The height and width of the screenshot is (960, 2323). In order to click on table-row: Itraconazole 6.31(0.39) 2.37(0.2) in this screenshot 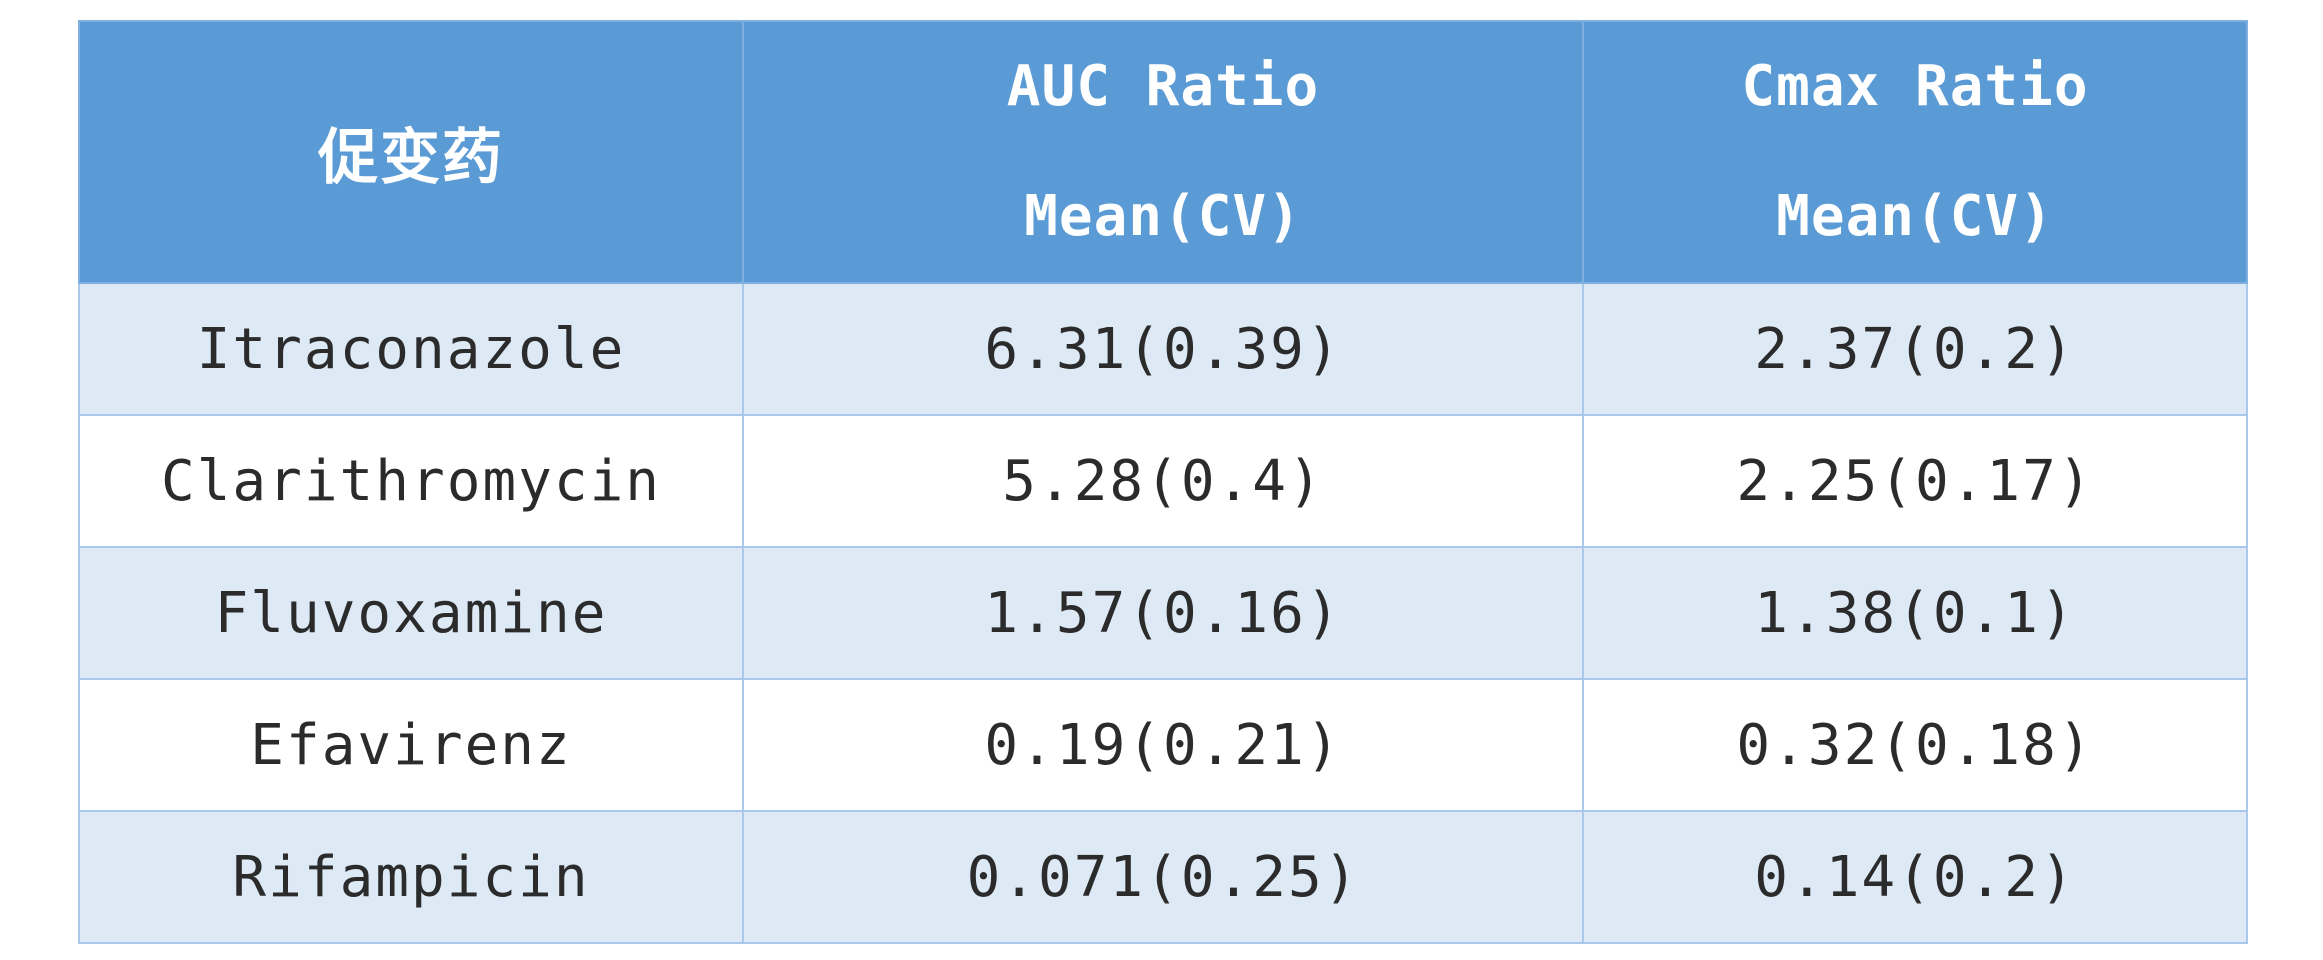, I will do `click(1163, 349)`.